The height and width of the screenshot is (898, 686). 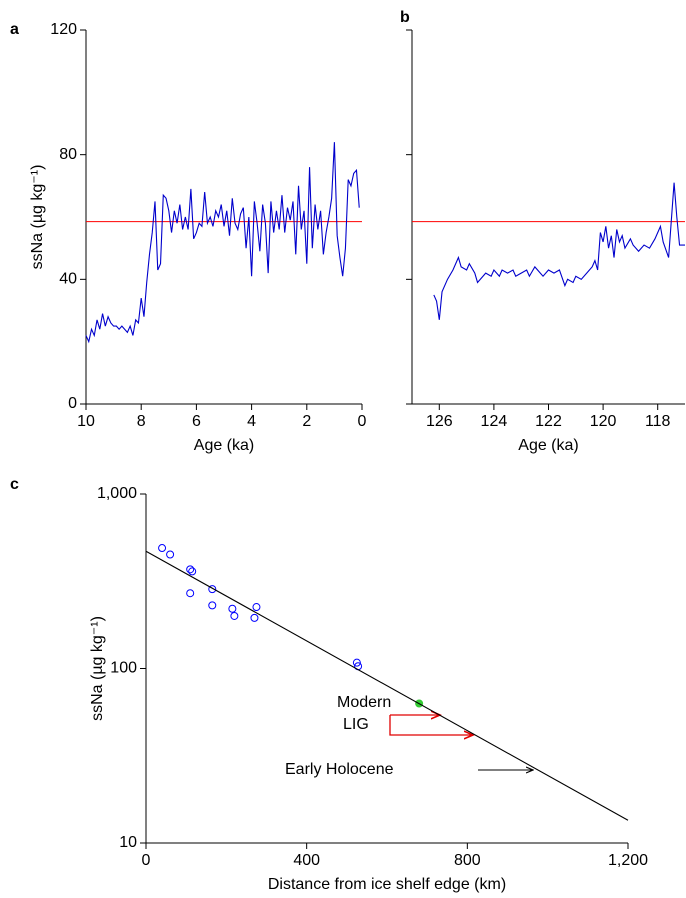 What do you see at coordinates (68, 154) in the screenshot?
I see `y-tick-label: 80` at bounding box center [68, 154].